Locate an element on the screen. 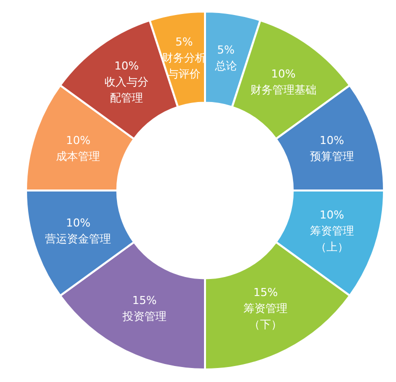  slice-label: 筹资管理（下） is located at coordinates (266, 317).